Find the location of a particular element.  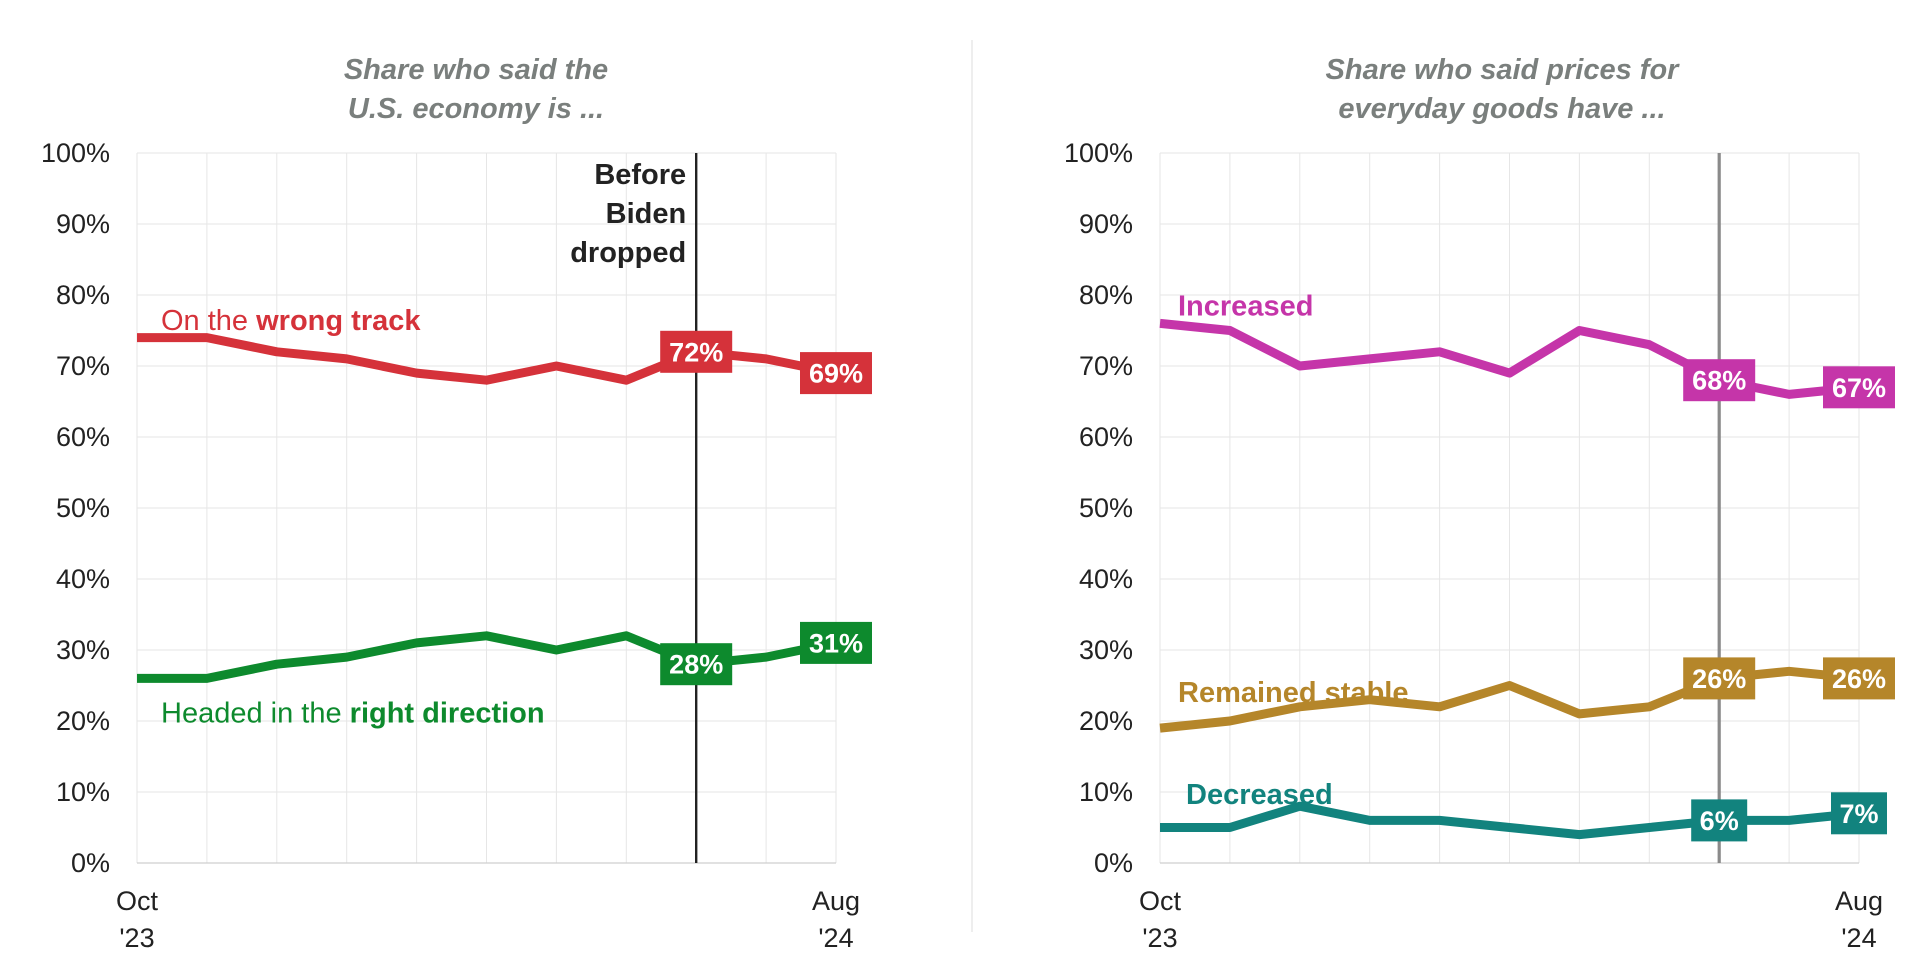

value-badge-label: 67% is located at coordinates (1859, 388).